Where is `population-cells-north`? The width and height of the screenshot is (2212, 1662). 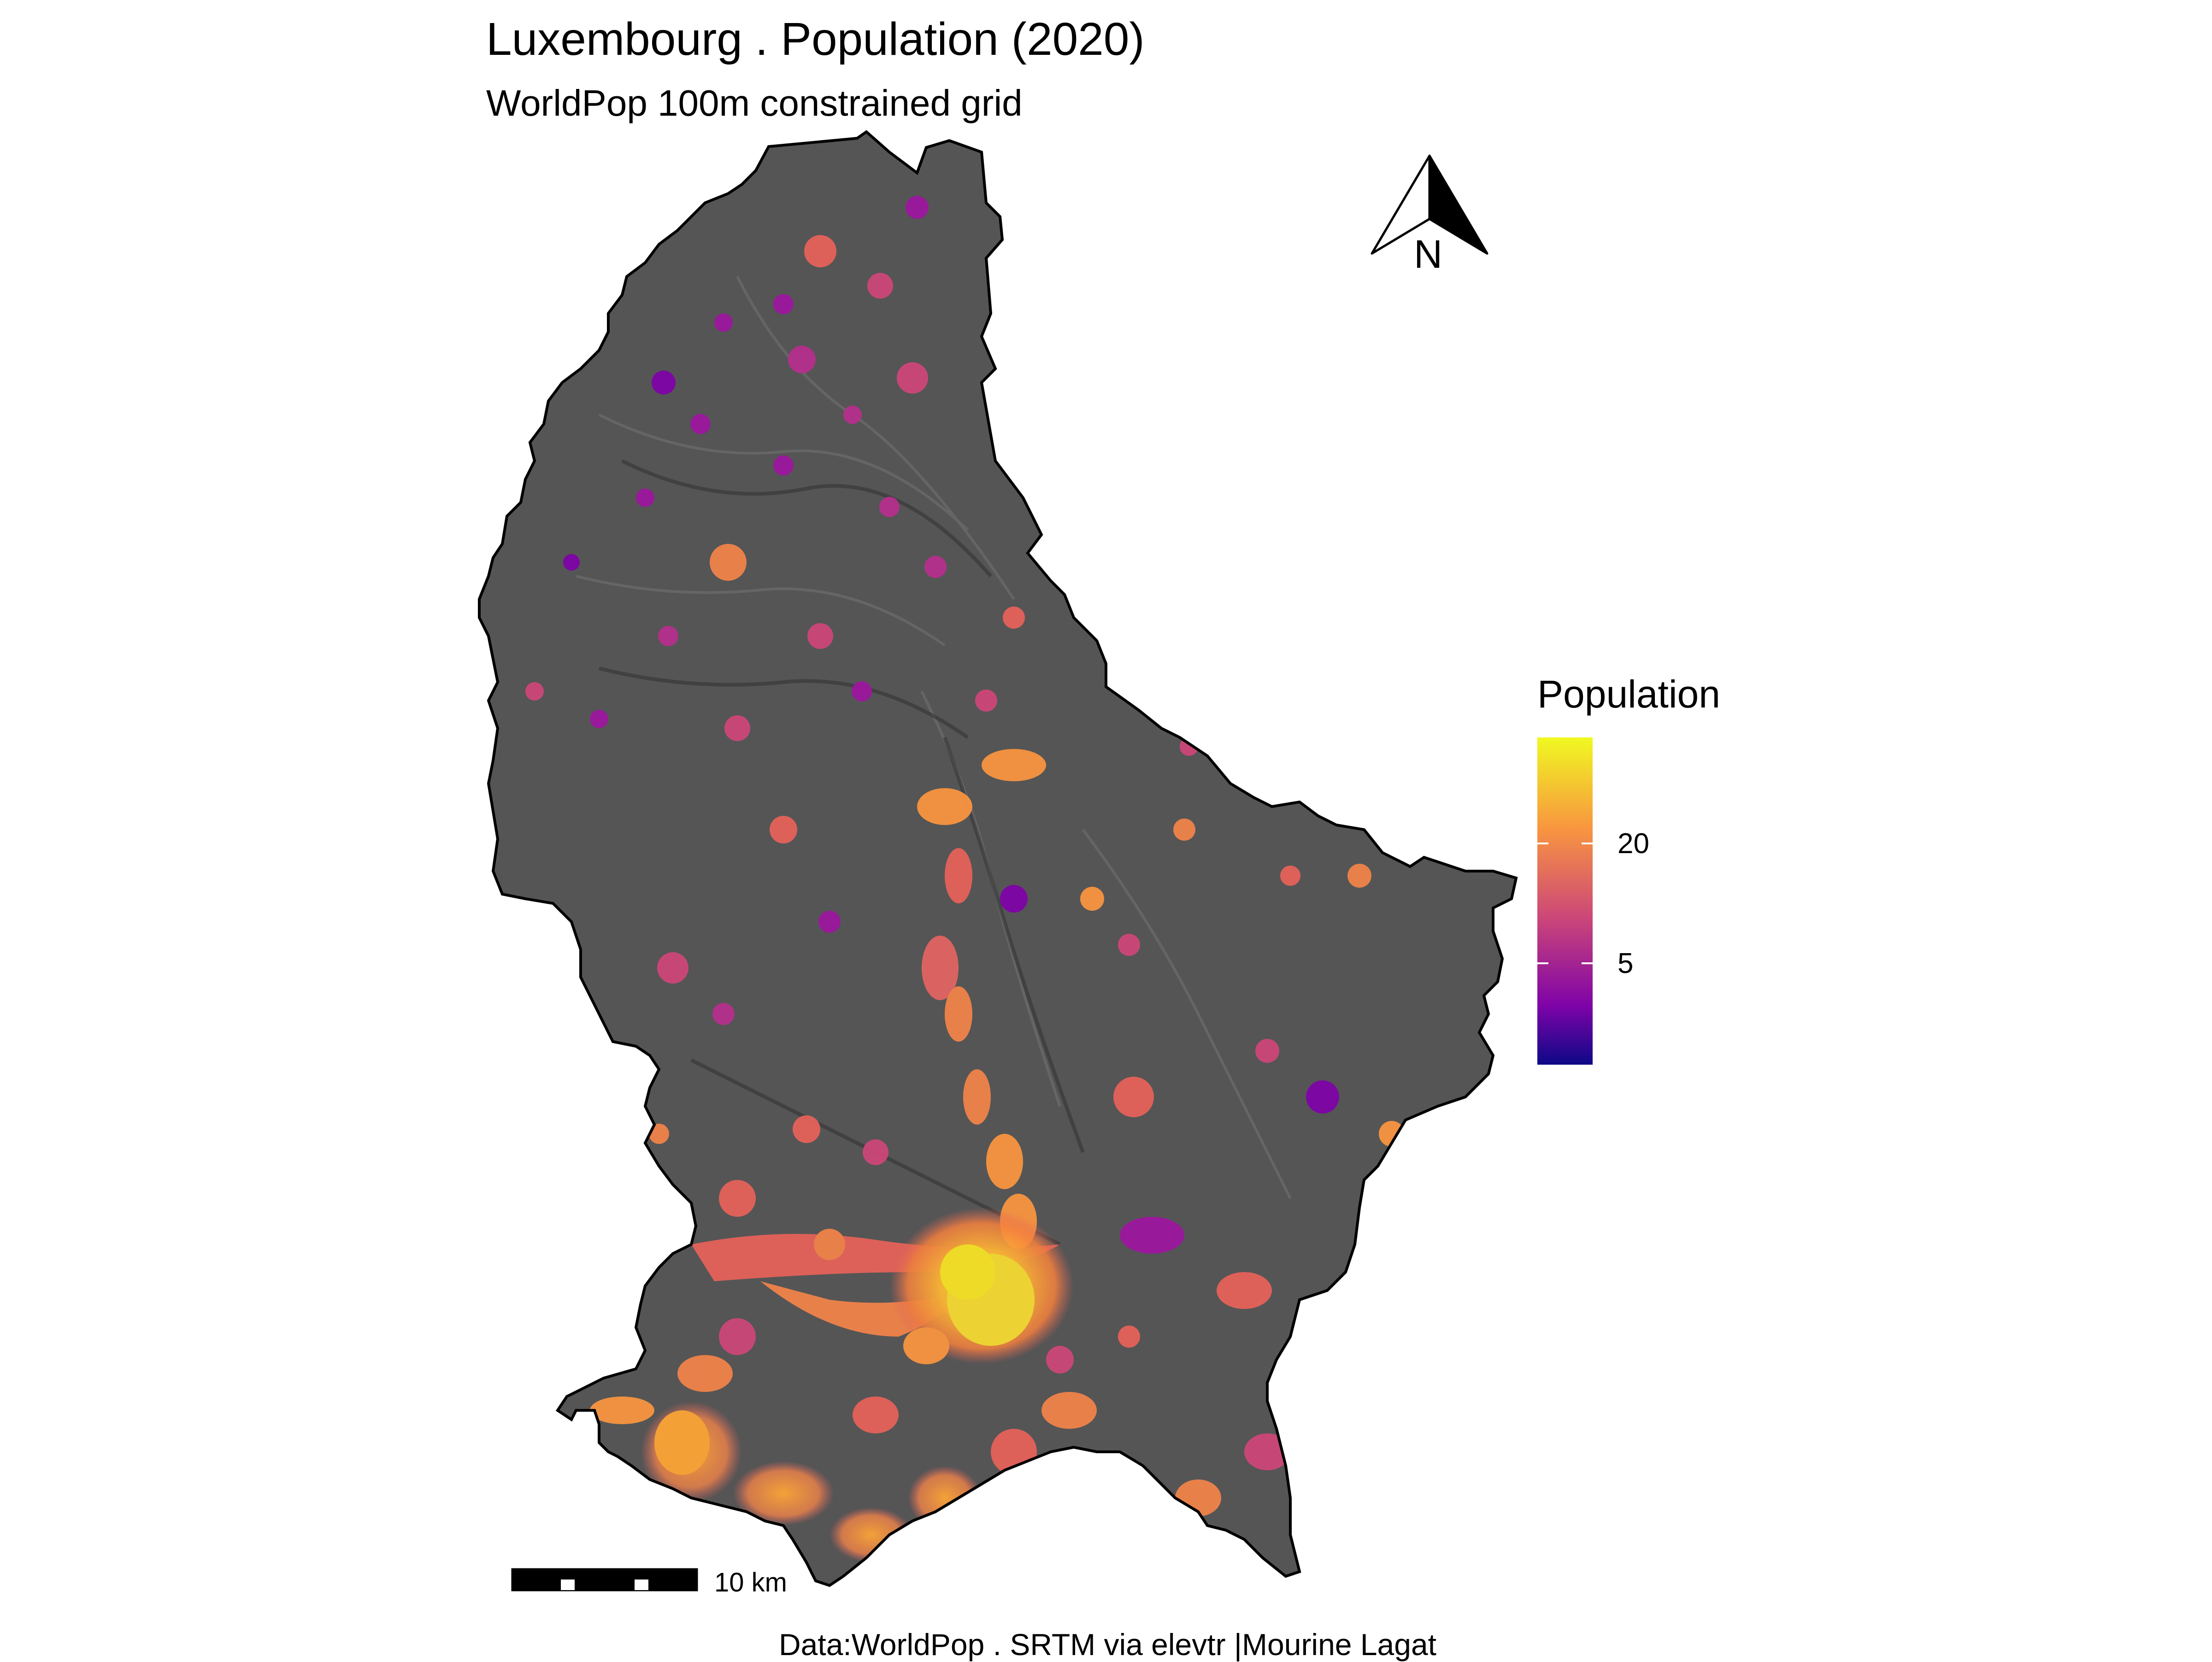 population-cells-north is located at coordinates (861, 476).